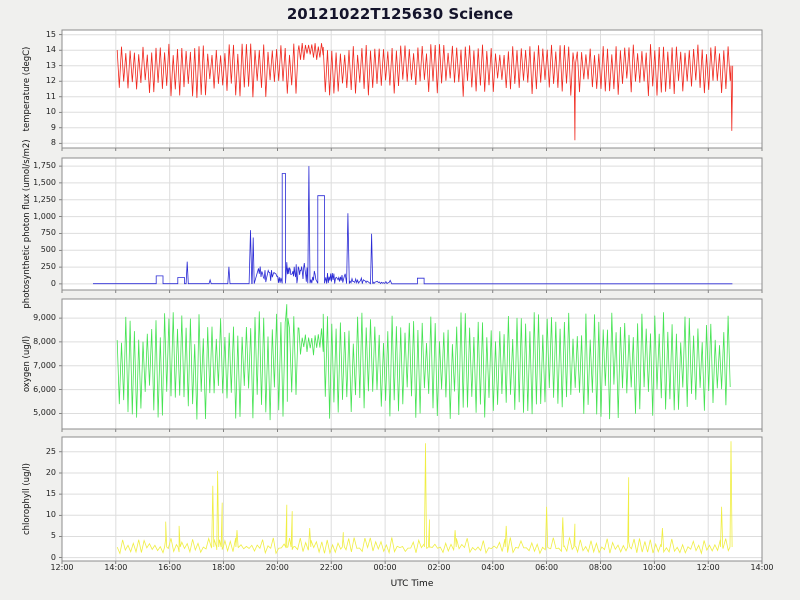  Describe the element at coordinates (50, 472) in the screenshot. I see `y-tick-label: 20` at that location.